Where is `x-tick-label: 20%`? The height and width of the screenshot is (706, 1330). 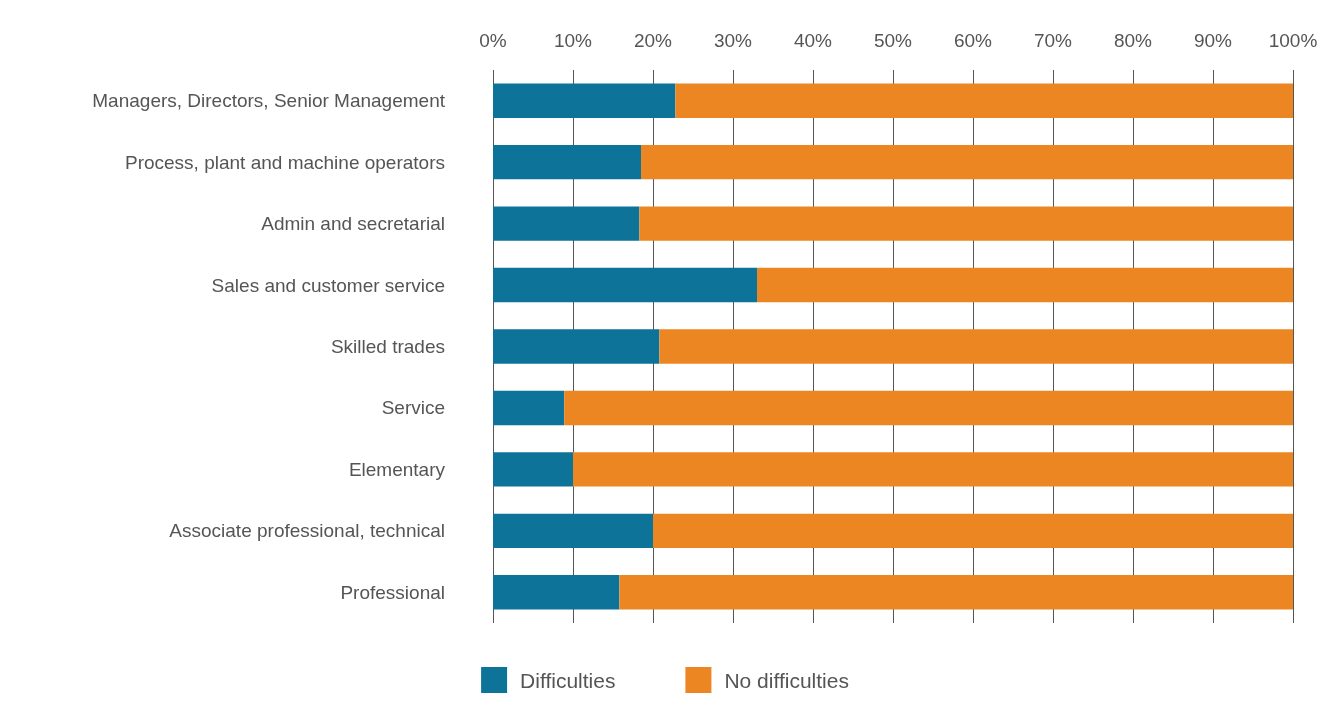
x-tick-label: 20% is located at coordinates (653, 40).